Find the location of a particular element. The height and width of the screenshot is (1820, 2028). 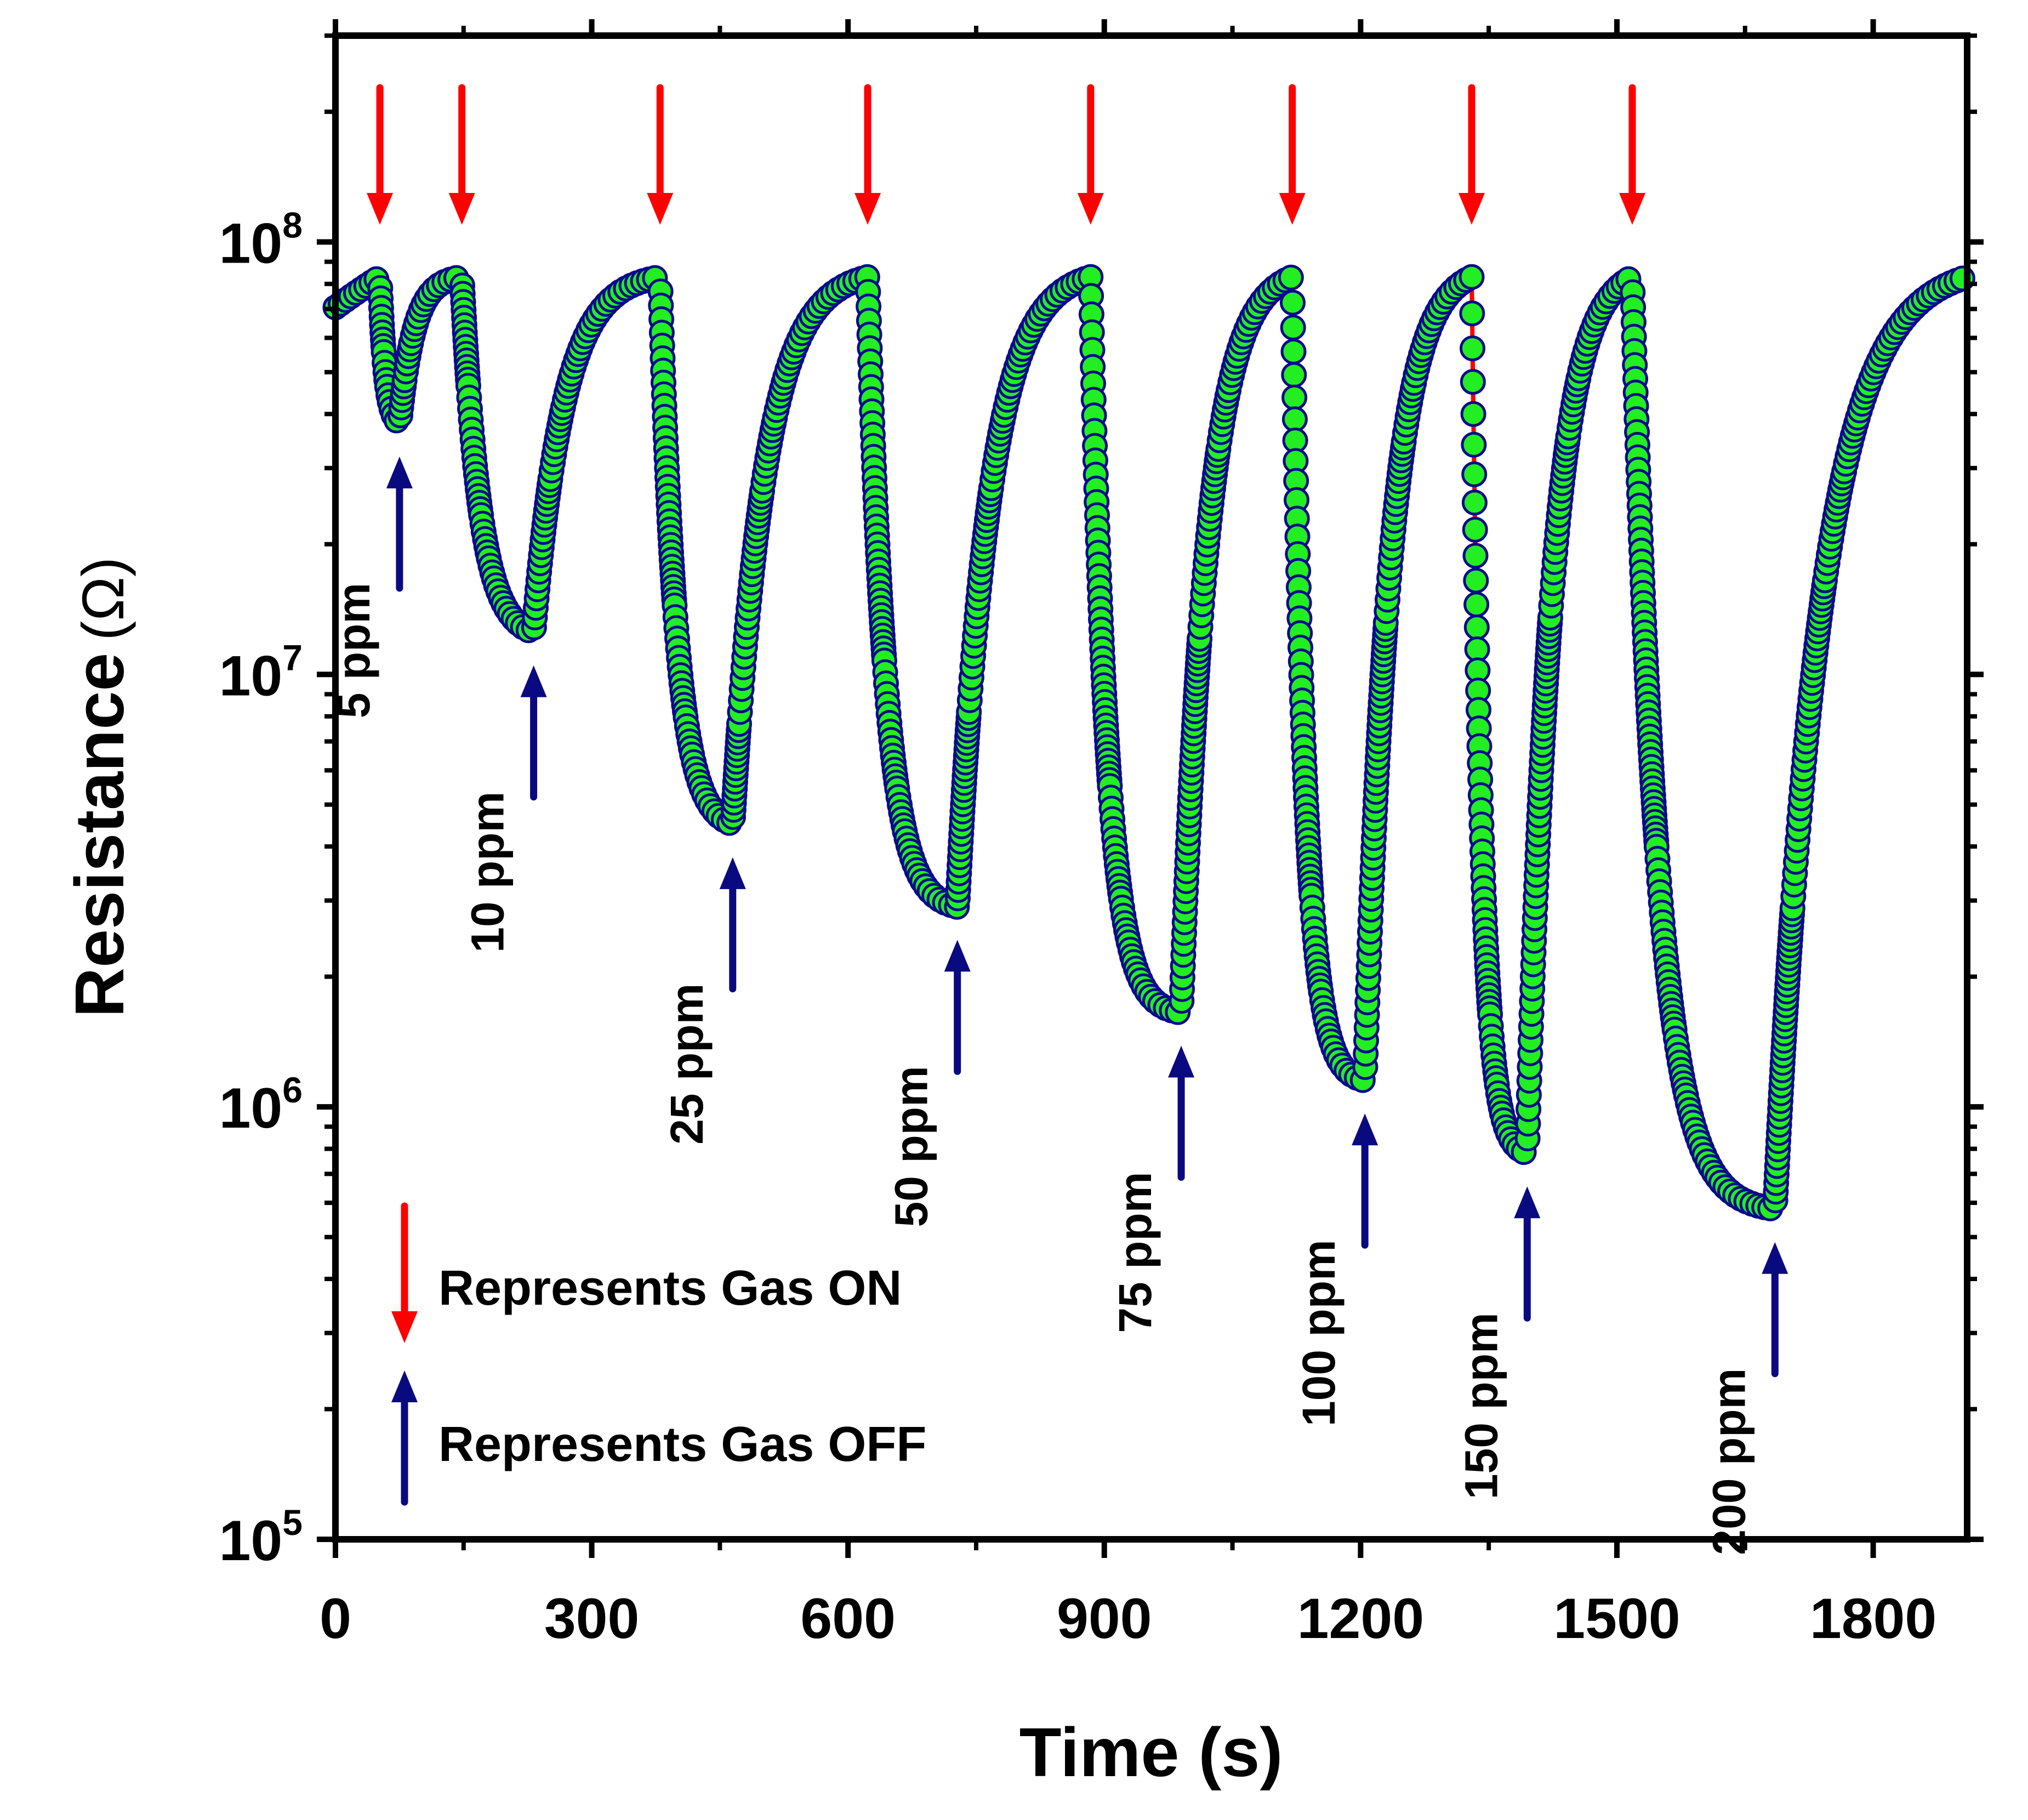

x-tick-label: 1800 is located at coordinates (1873, 1619).